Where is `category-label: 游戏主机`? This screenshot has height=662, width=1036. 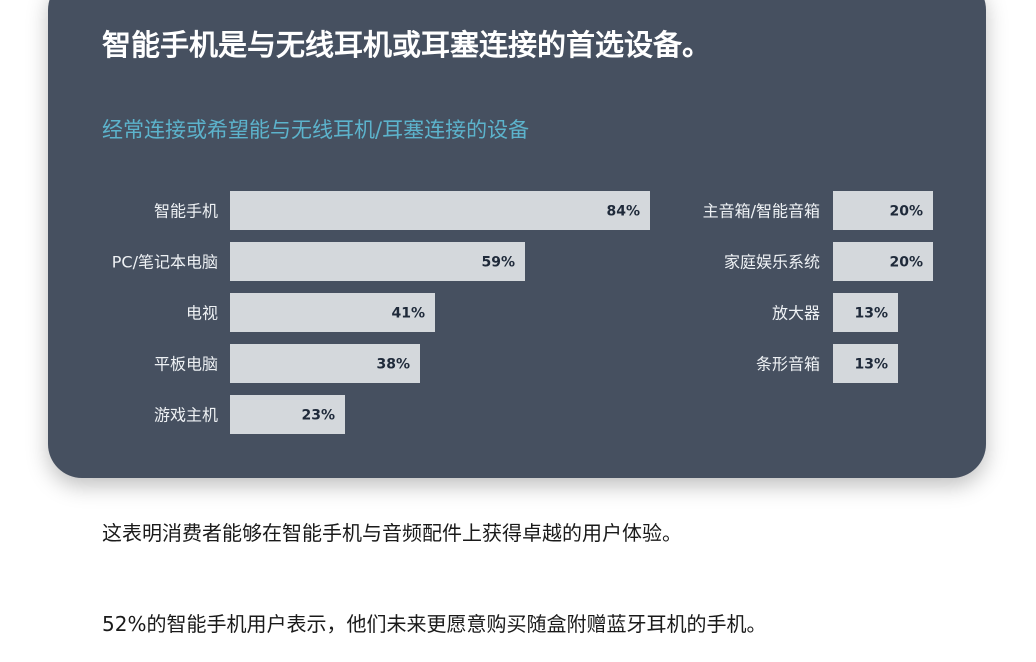 category-label: 游戏主机 is located at coordinates (186, 415).